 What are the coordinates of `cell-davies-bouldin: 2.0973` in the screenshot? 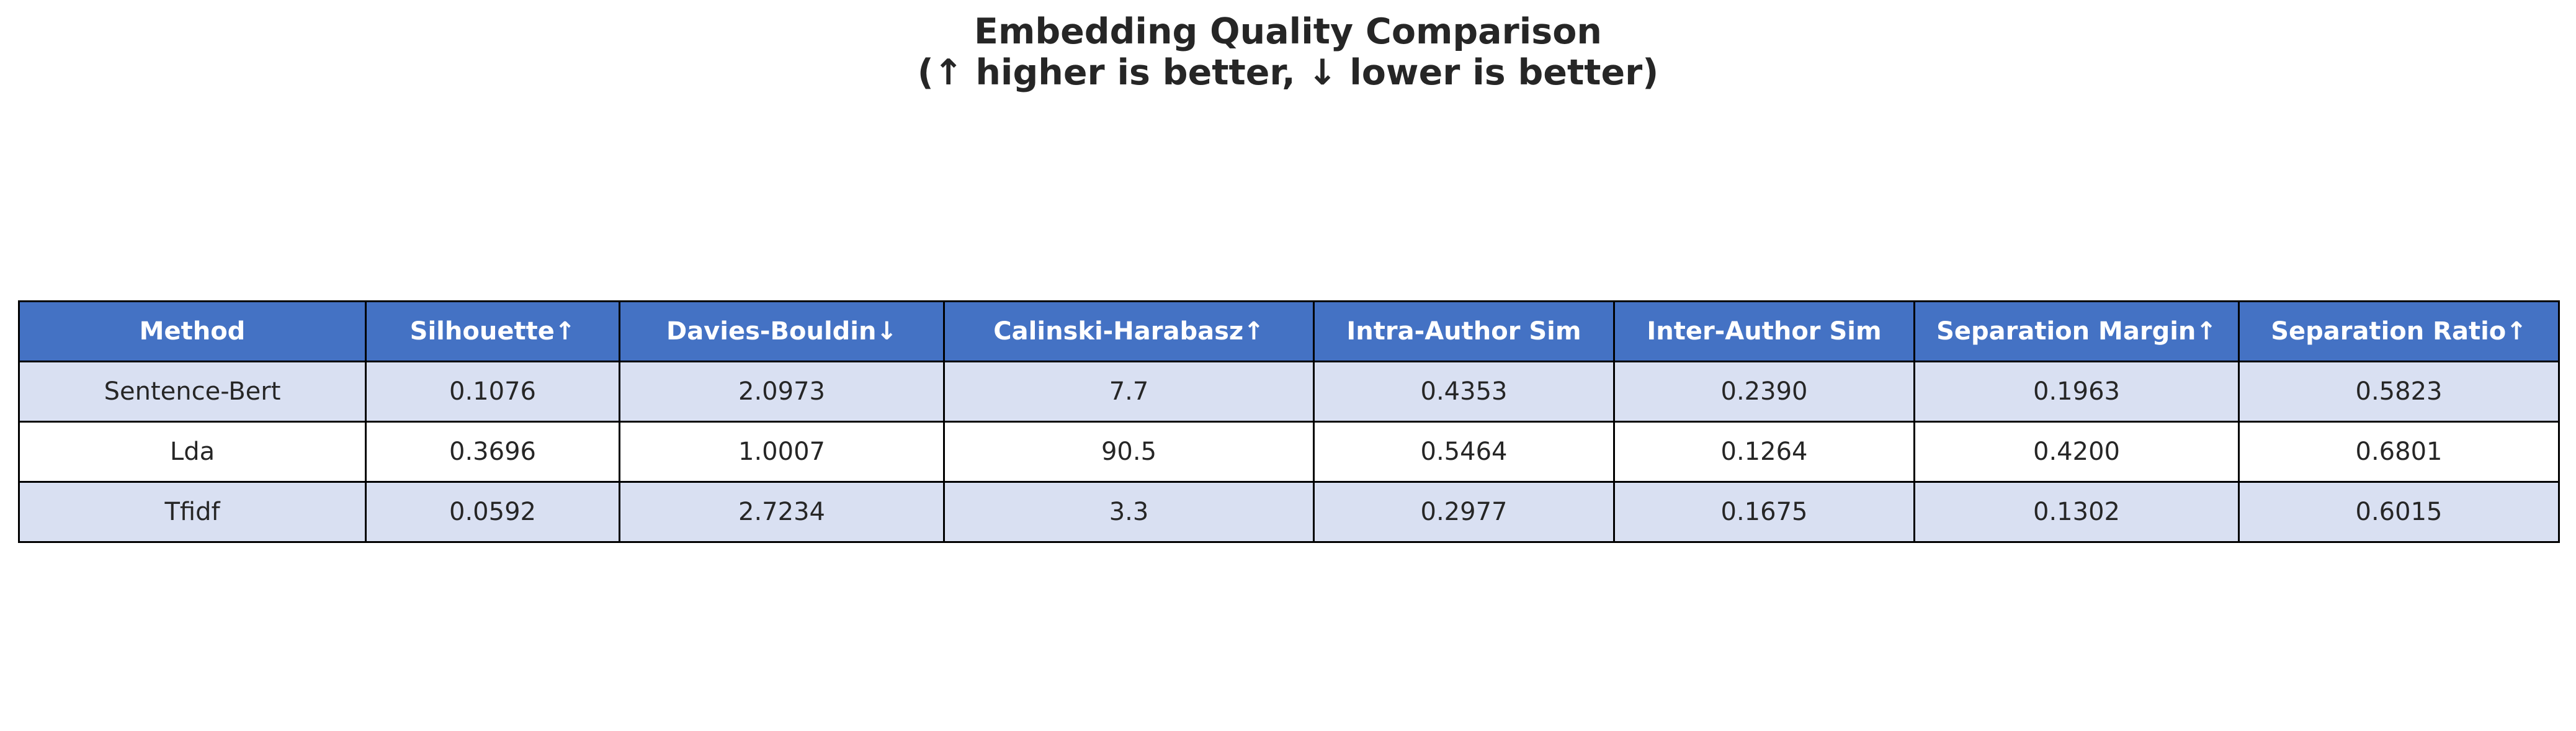 It's located at (782, 392).